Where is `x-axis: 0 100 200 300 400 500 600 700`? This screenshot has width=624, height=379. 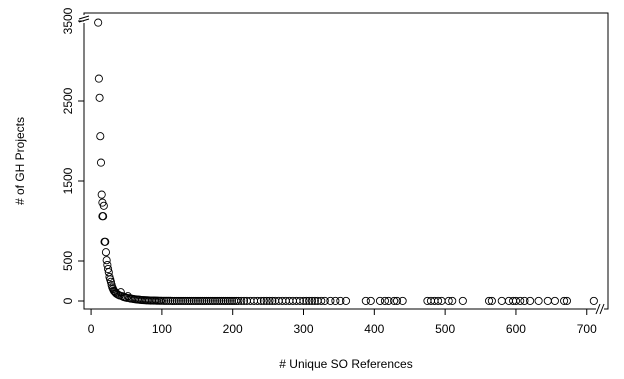
x-axis: 0 100 200 300 400 500 600 700 is located at coordinates (342, 322).